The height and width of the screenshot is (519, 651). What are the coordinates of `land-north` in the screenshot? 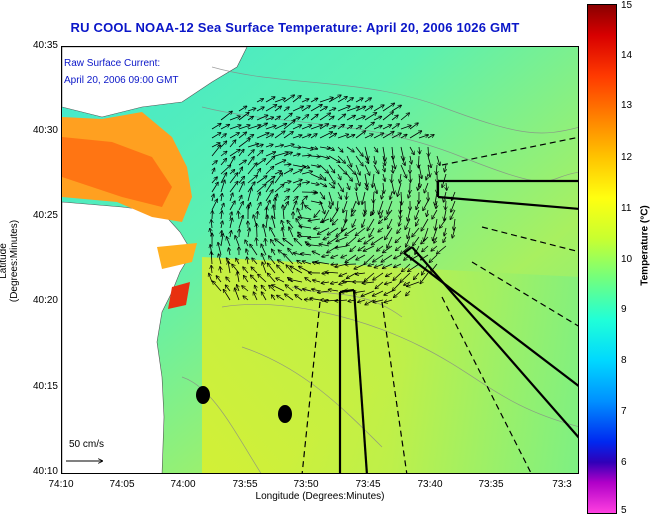 It's located at (155, 82).